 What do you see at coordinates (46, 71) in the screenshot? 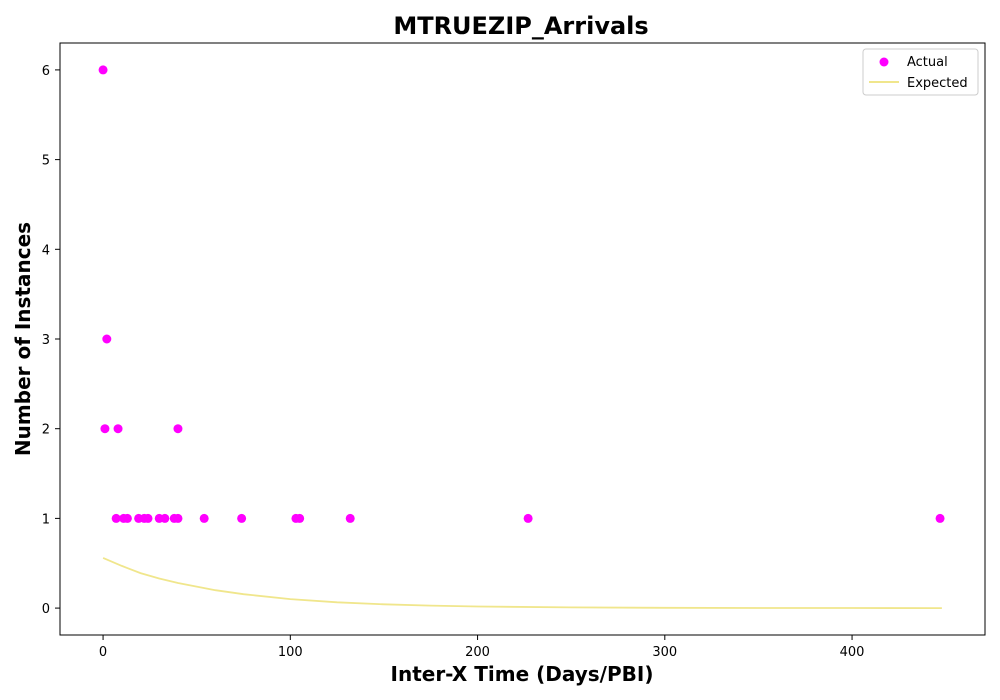
I see `y-tick-label: 6` at bounding box center [46, 71].